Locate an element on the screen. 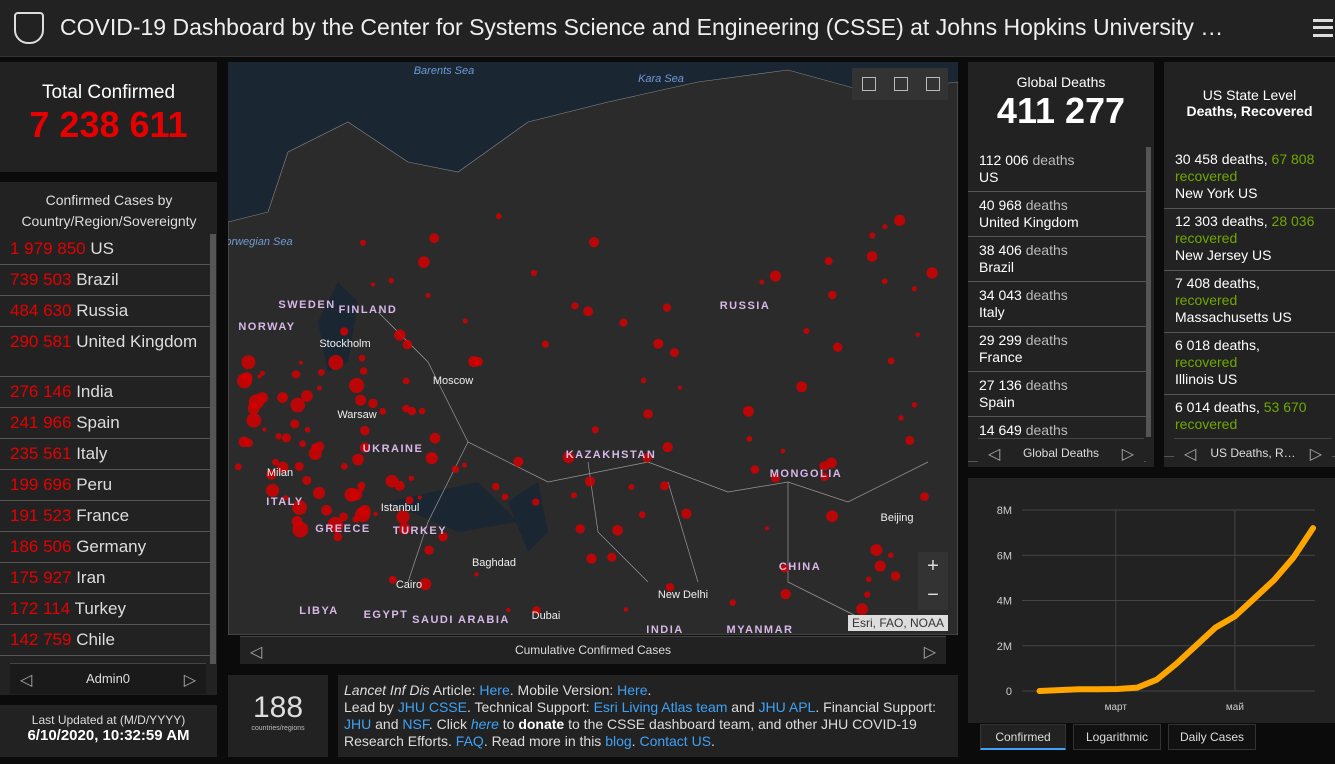 This screenshot has height=764, width=1335. country-row: 191 523 France is located at coordinates (105, 516).